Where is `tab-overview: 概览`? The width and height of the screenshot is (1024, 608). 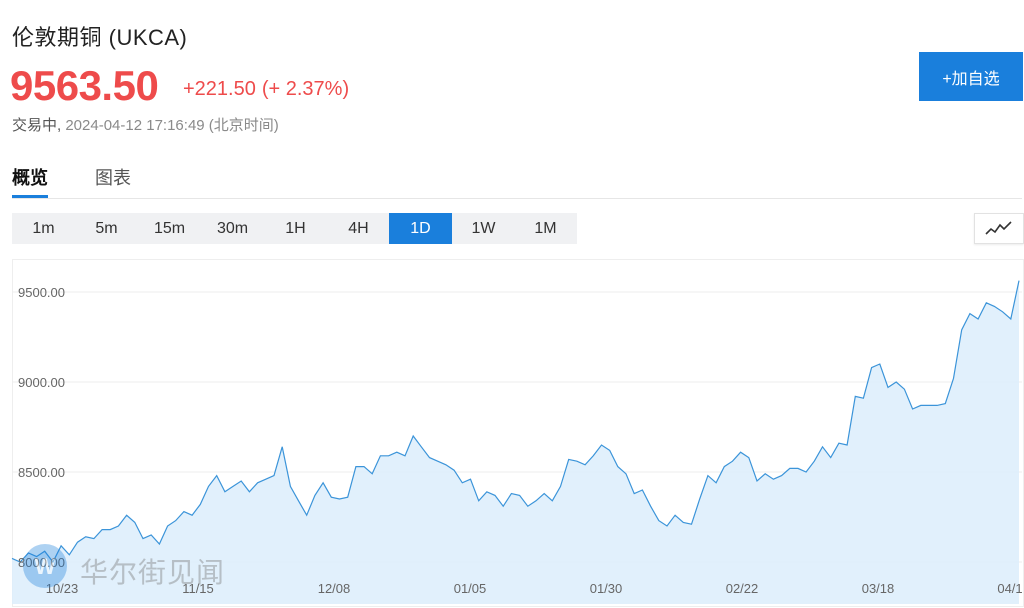 tab-overview: 概览 is located at coordinates (30, 181).